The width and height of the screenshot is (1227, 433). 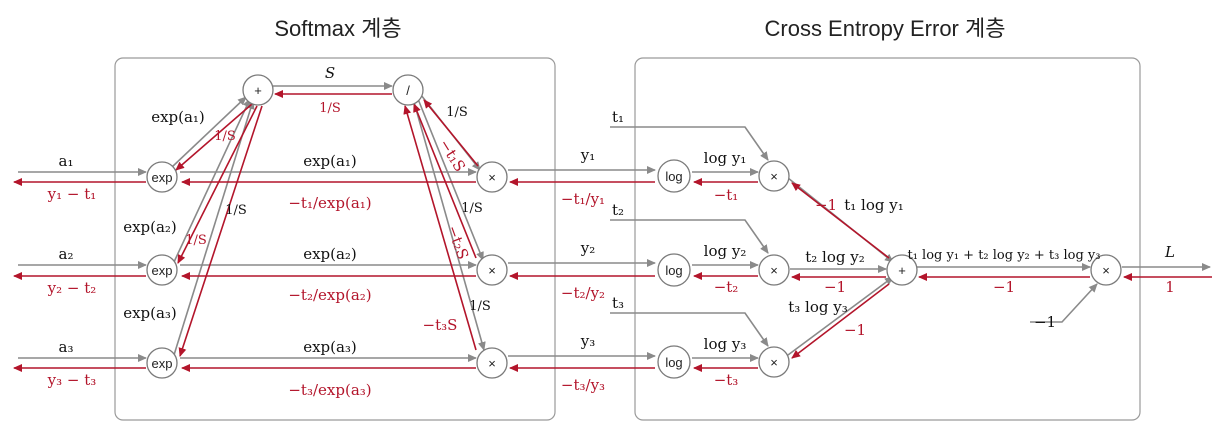 I want to click on label-log-y1: log y₁, so click(x=725, y=158).